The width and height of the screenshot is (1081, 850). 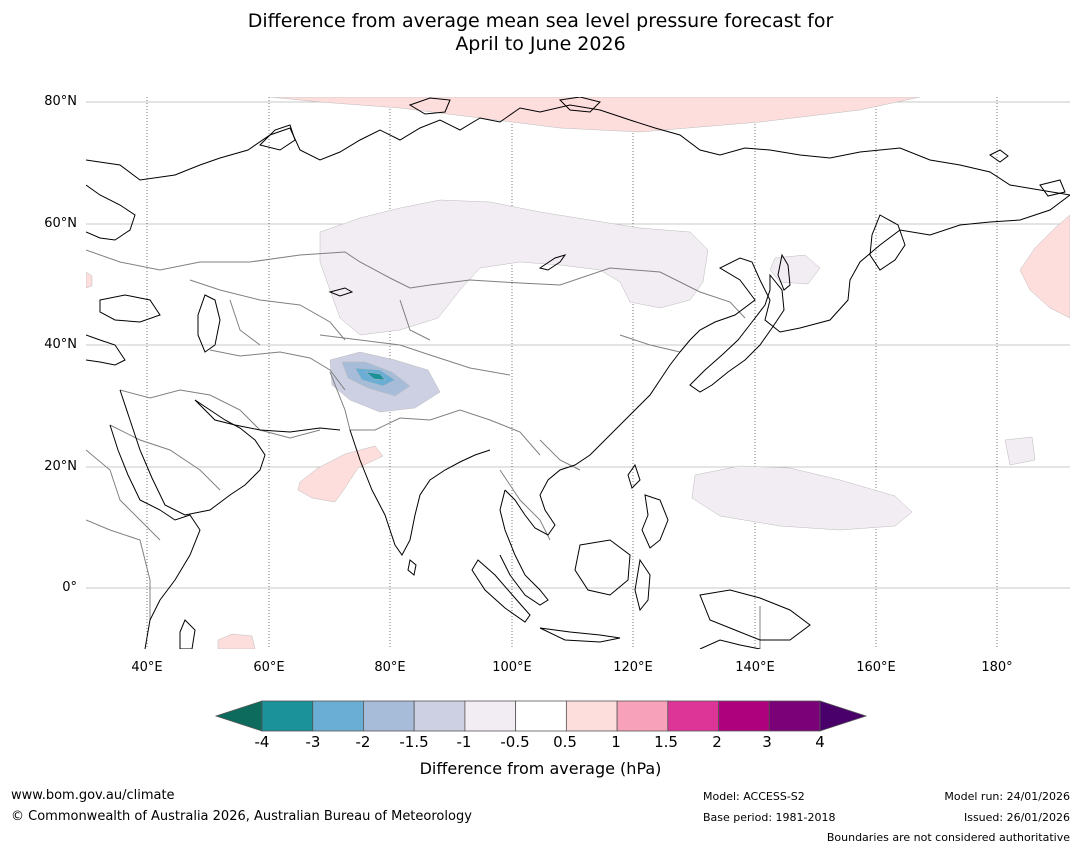 I want to click on issued-date: Issued: 26/01/2026, so click(x=1016, y=817).